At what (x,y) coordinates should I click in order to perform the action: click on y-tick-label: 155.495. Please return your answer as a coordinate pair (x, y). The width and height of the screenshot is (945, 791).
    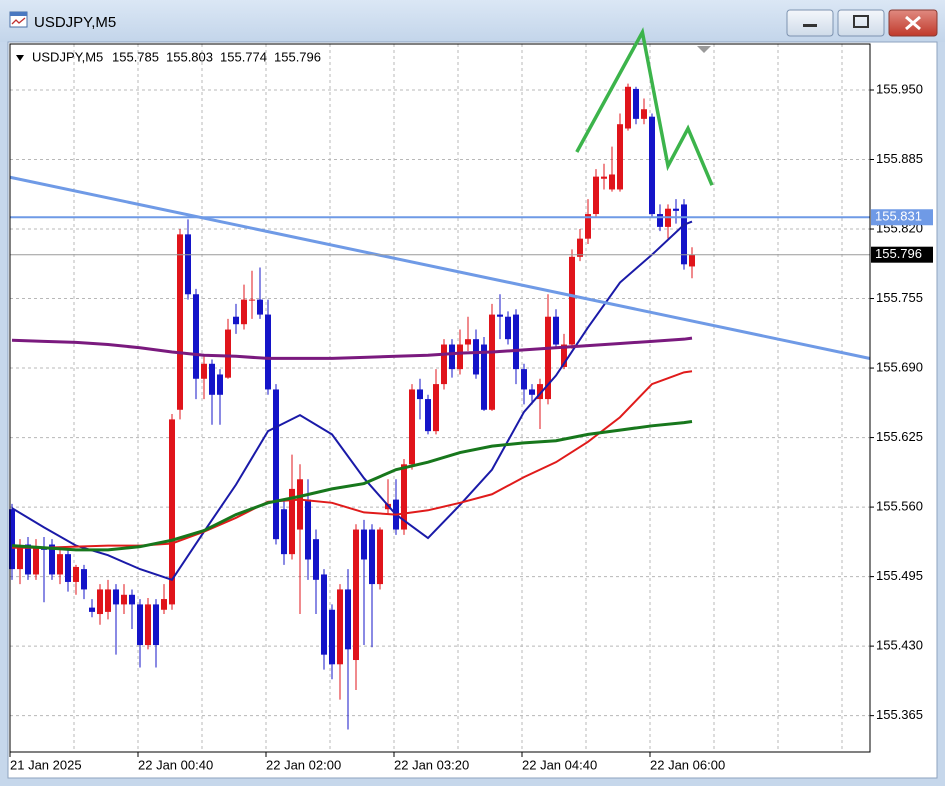
    Looking at the image, I should click on (899, 575).